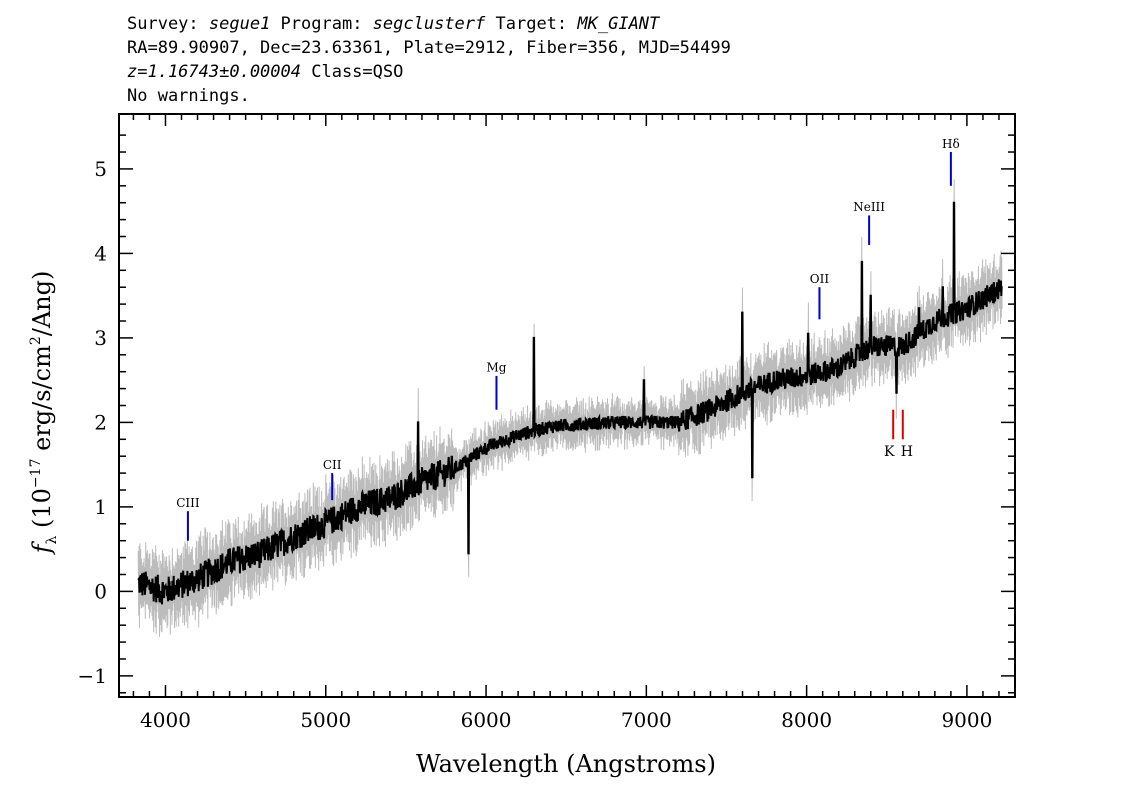 This screenshot has height=810, width=1134. I want to click on emission-line-label: OII, so click(820, 279).